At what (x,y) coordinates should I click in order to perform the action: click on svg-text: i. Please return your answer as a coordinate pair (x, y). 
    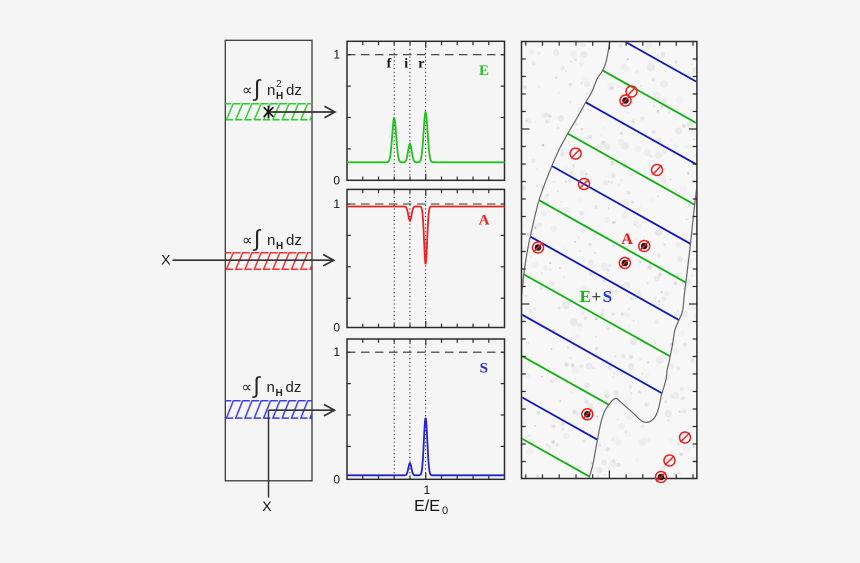
    Looking at the image, I should click on (406, 64).